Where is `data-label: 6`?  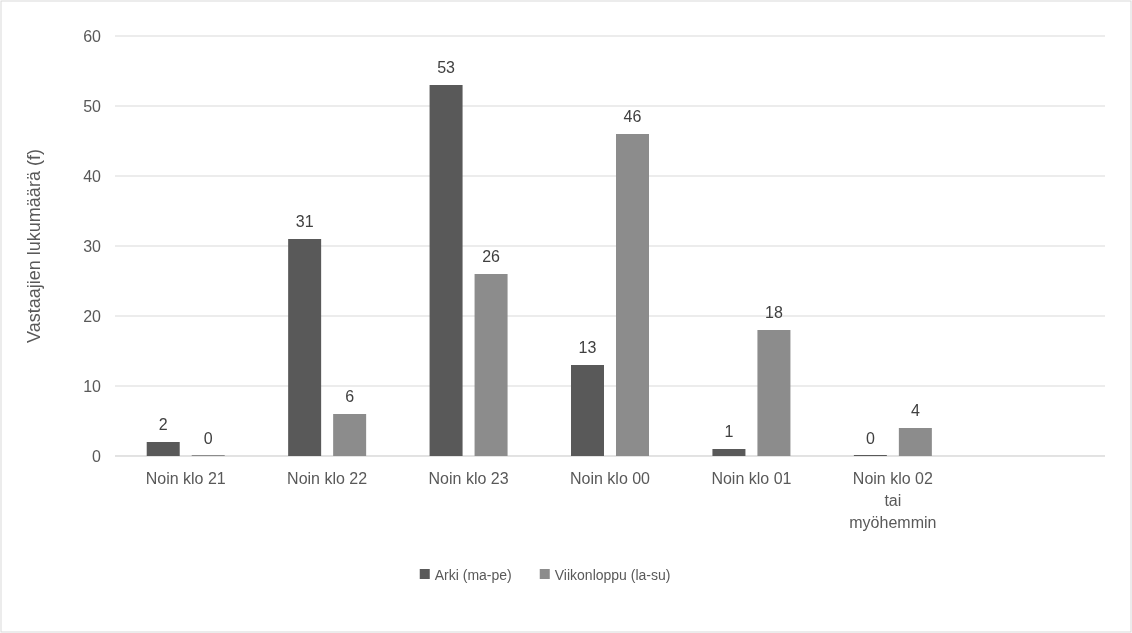 data-label: 6 is located at coordinates (350, 396).